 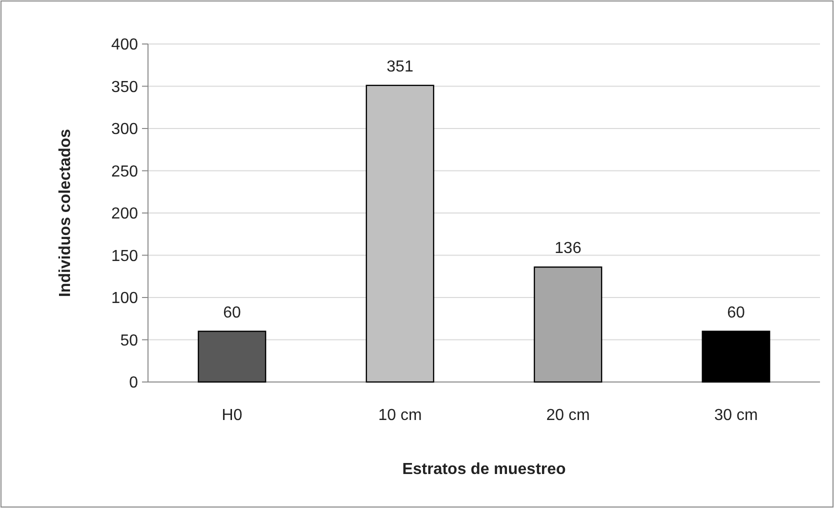 I want to click on x-tick-label: 10 cm, so click(x=400, y=415).